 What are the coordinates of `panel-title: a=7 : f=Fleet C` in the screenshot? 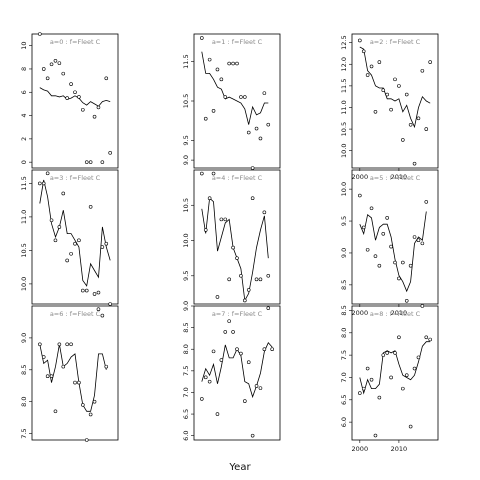 It's located at (237, 314).